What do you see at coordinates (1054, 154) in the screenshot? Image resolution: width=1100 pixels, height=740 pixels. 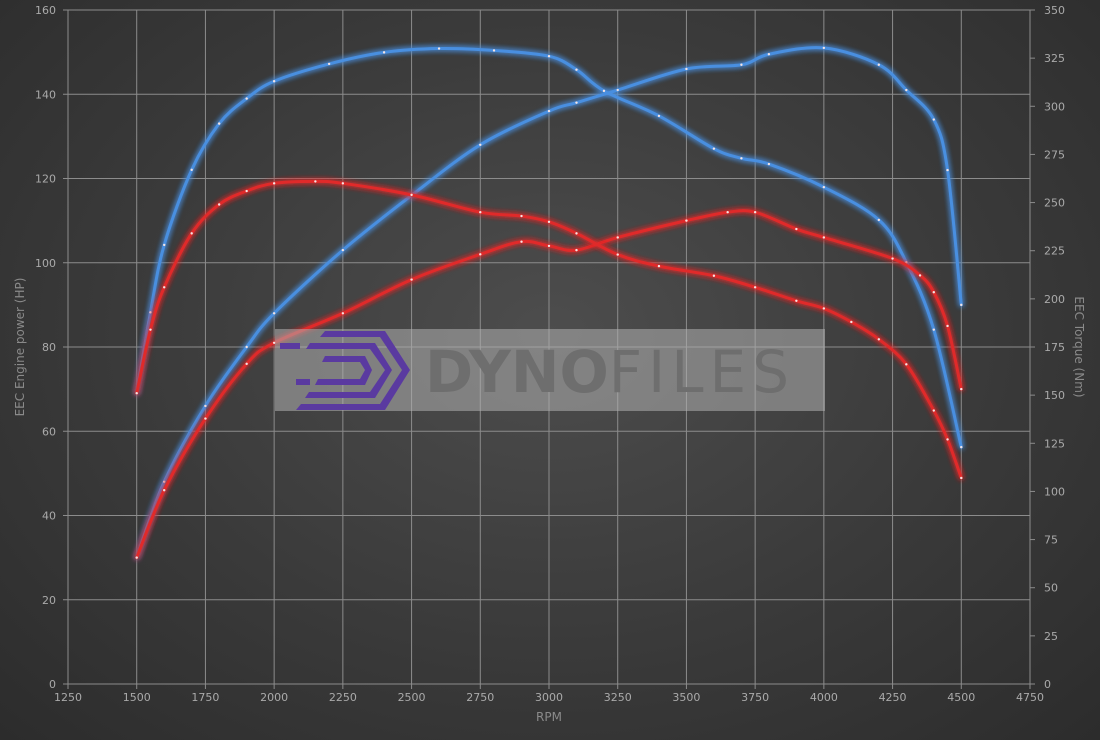 I see `y-right-tick-label: 275` at bounding box center [1054, 154].